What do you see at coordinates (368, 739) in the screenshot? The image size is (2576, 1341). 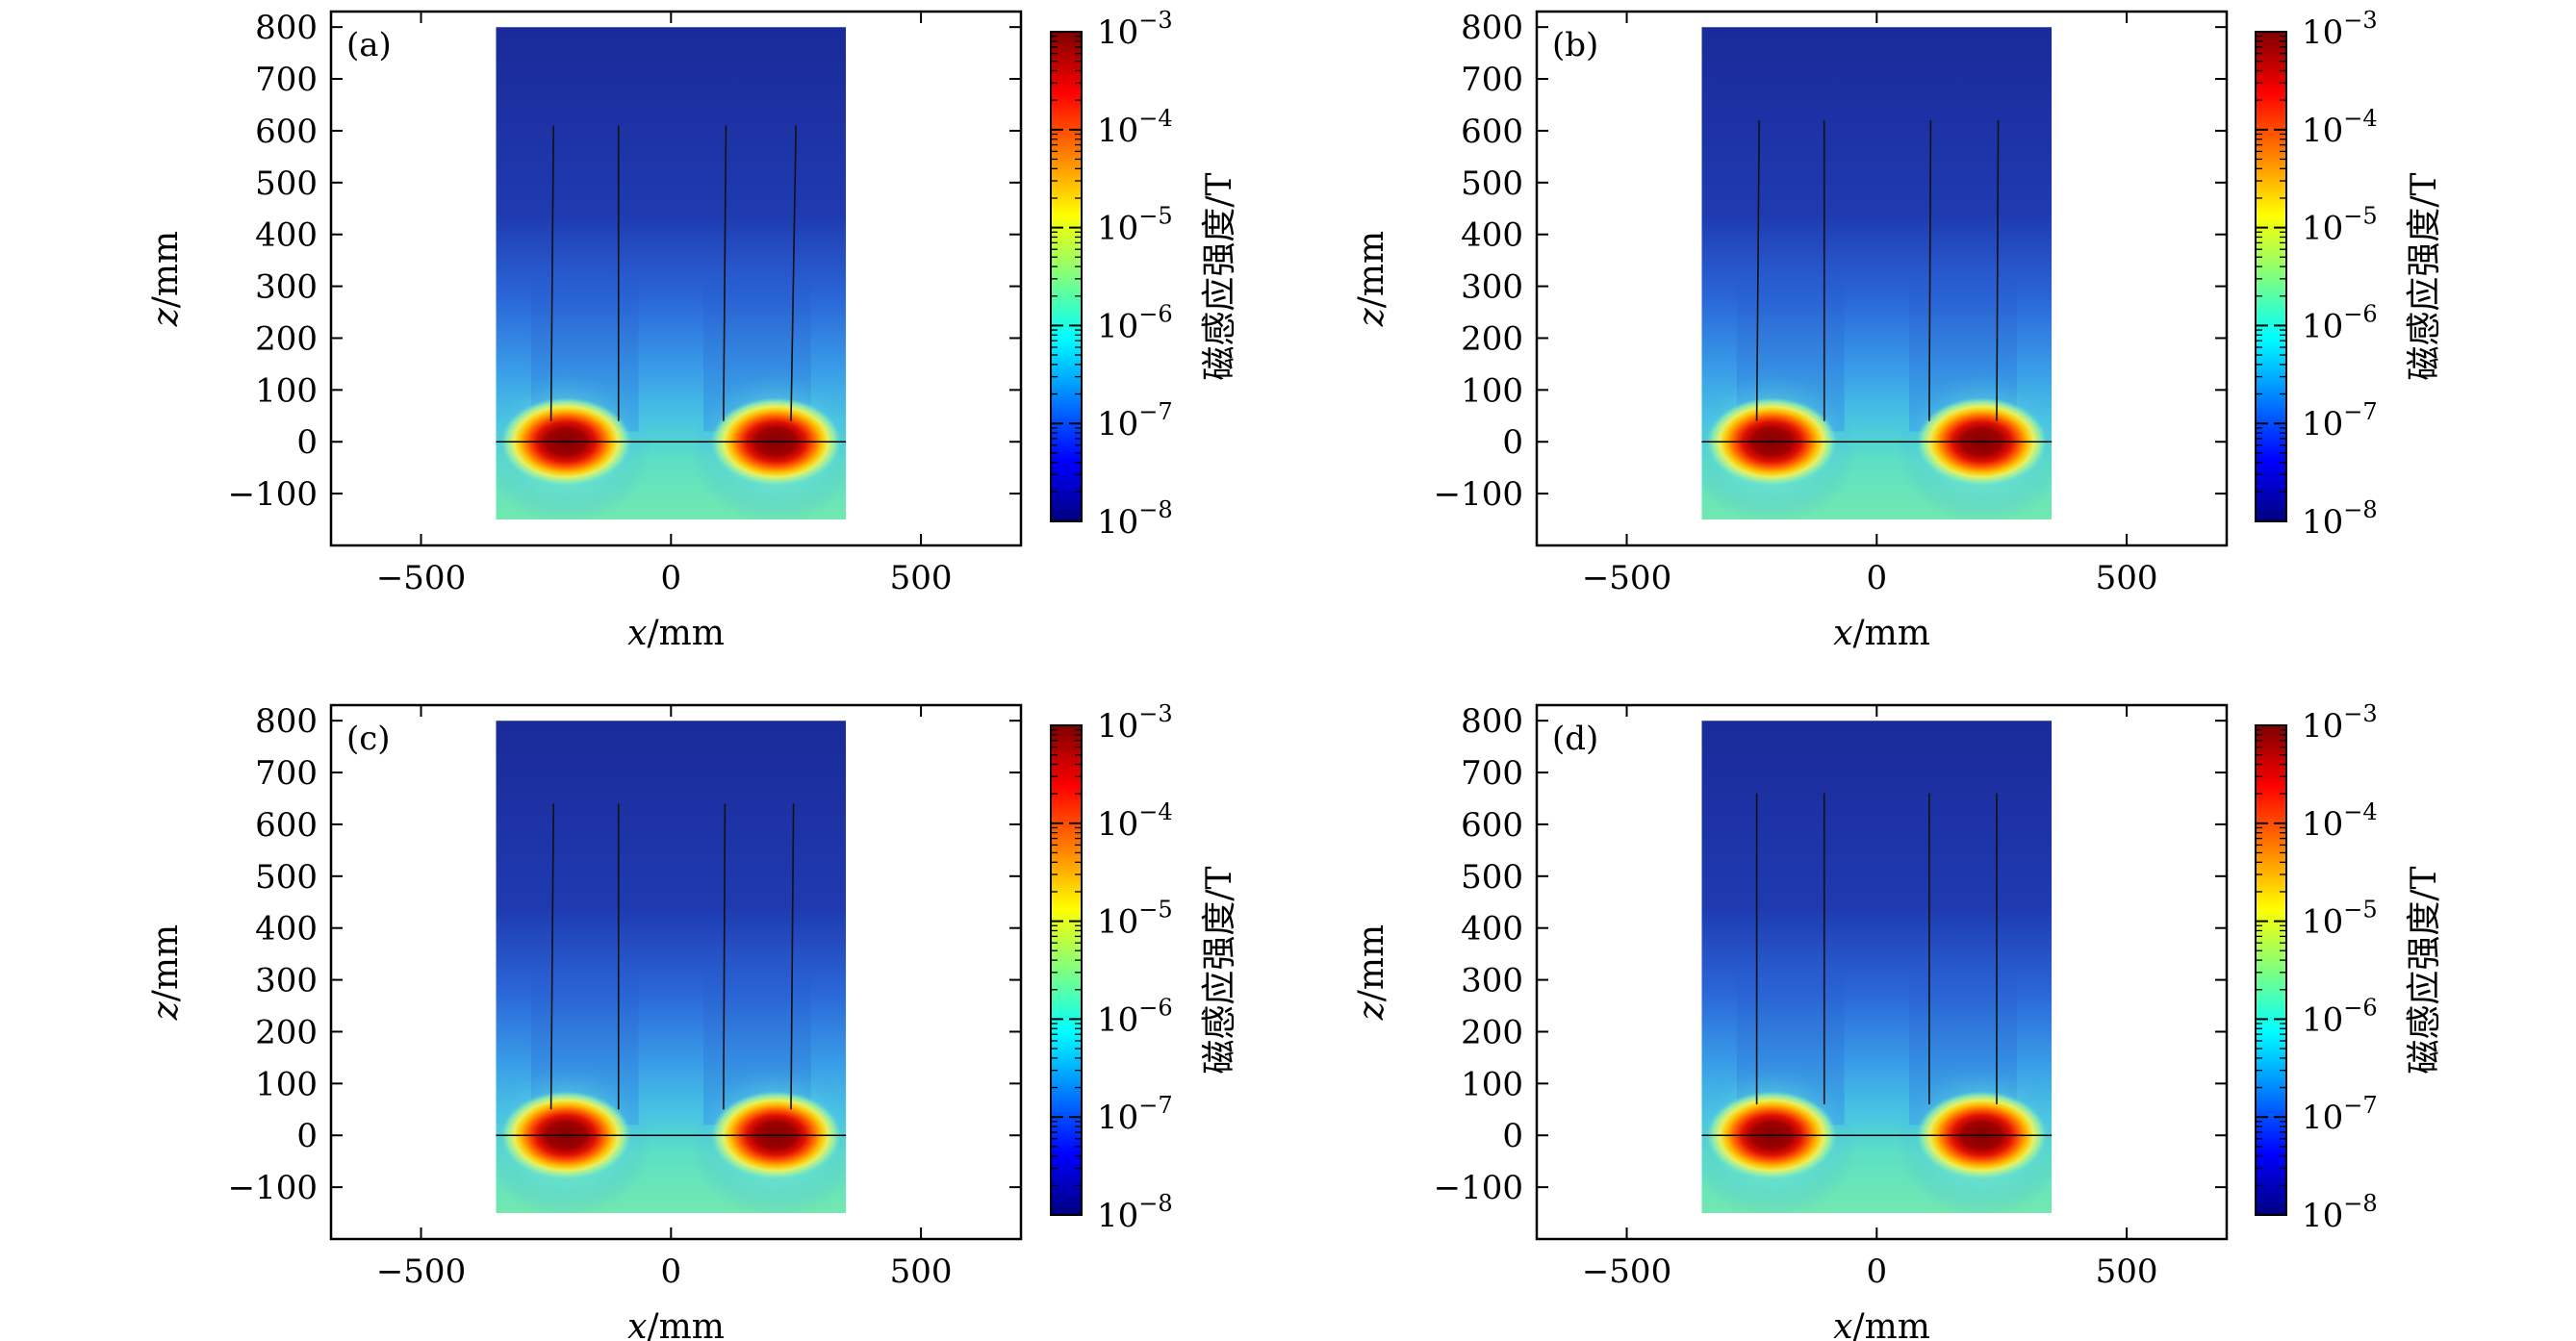 I see `panel-label: (c)` at bounding box center [368, 739].